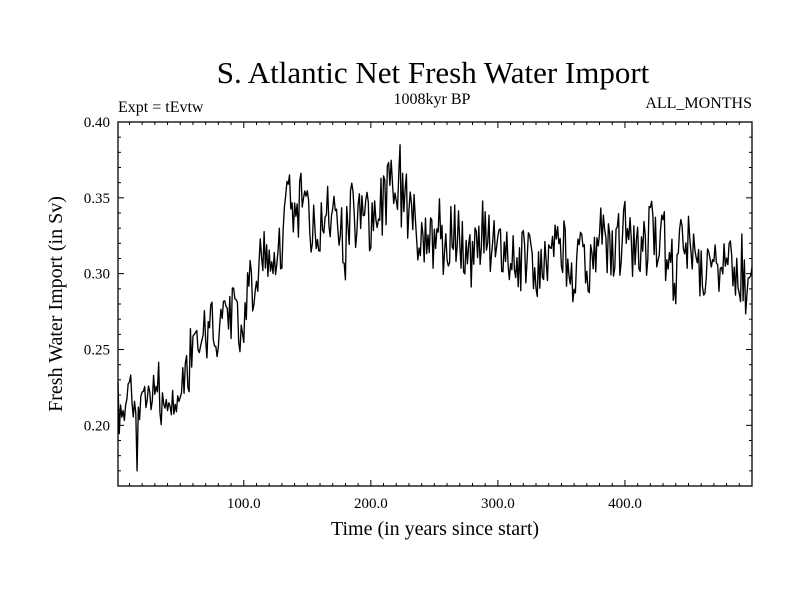  I want to click on x-tick-label: 200.0, so click(371, 504).